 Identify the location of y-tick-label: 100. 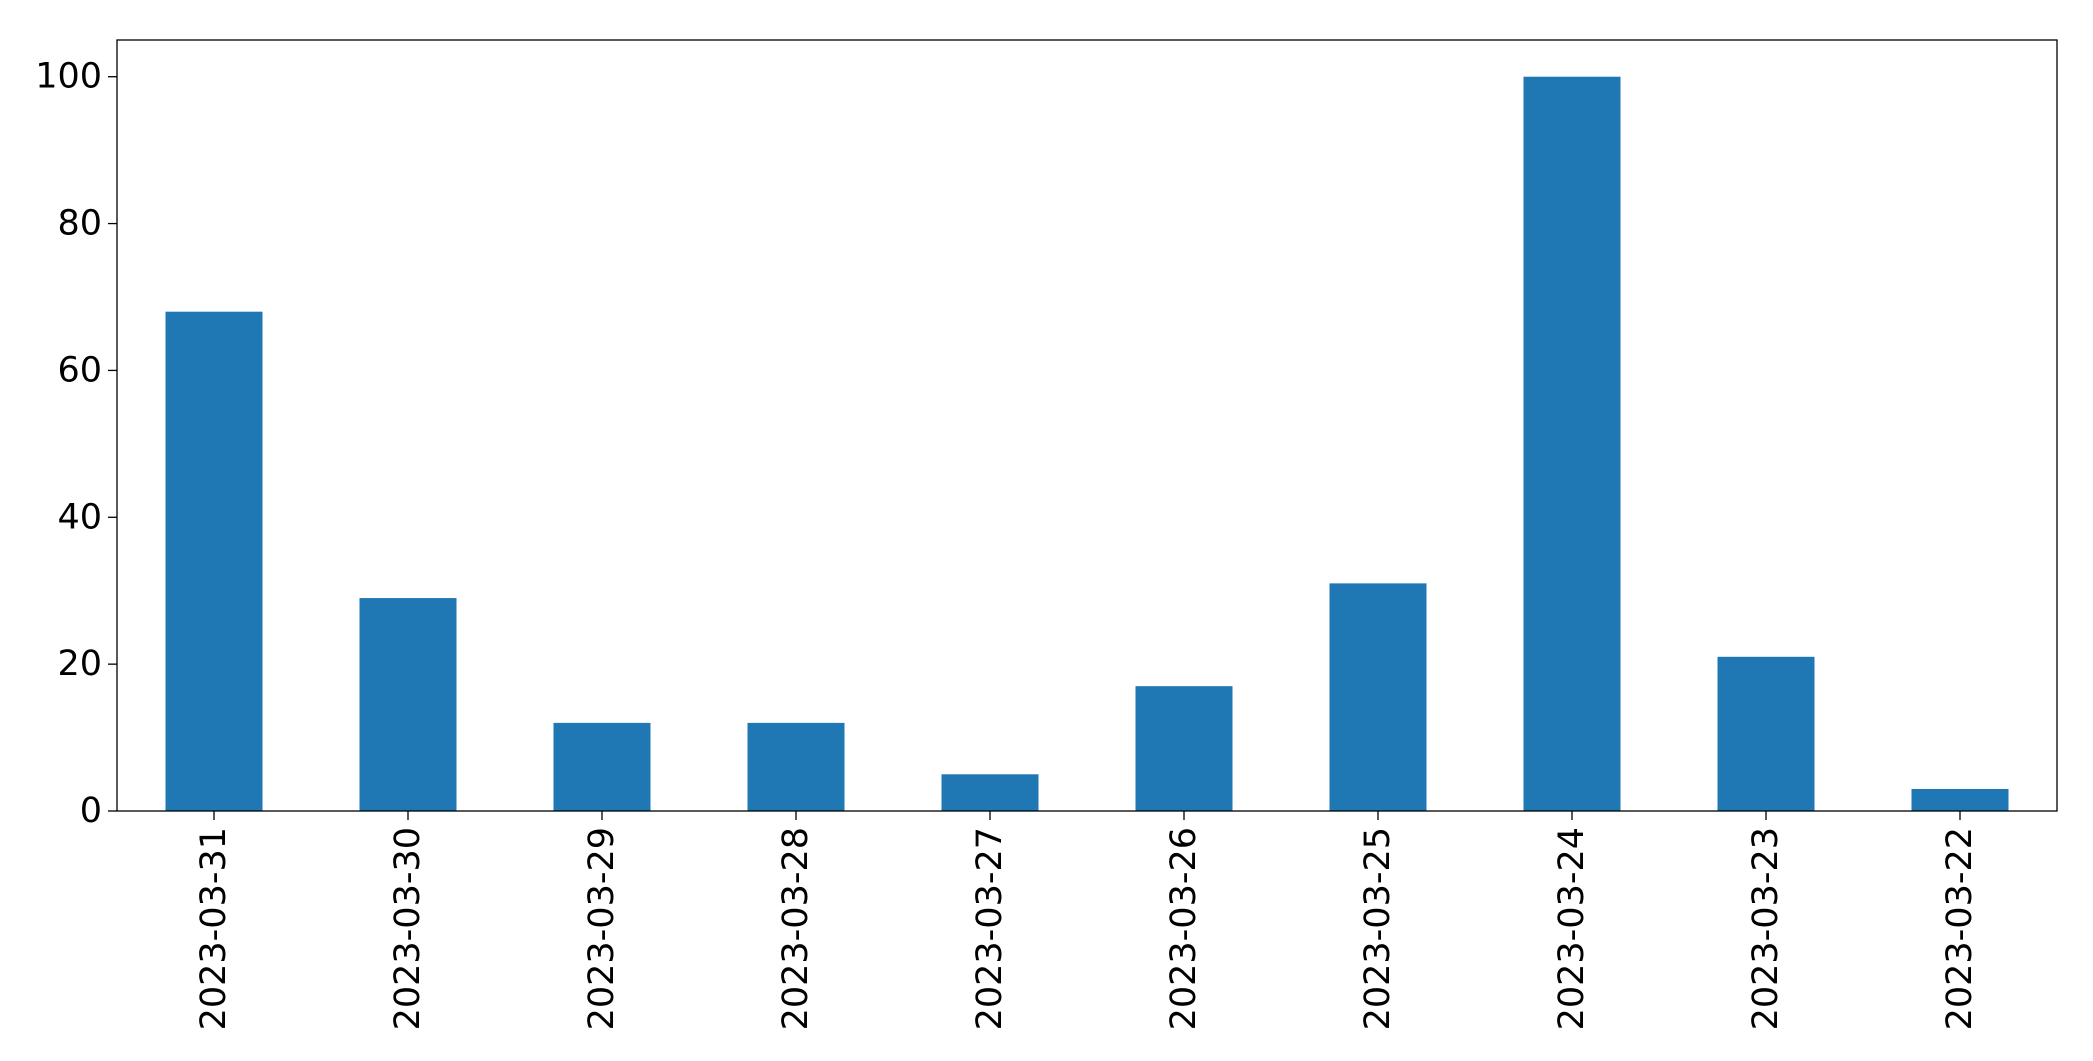
(68, 77).